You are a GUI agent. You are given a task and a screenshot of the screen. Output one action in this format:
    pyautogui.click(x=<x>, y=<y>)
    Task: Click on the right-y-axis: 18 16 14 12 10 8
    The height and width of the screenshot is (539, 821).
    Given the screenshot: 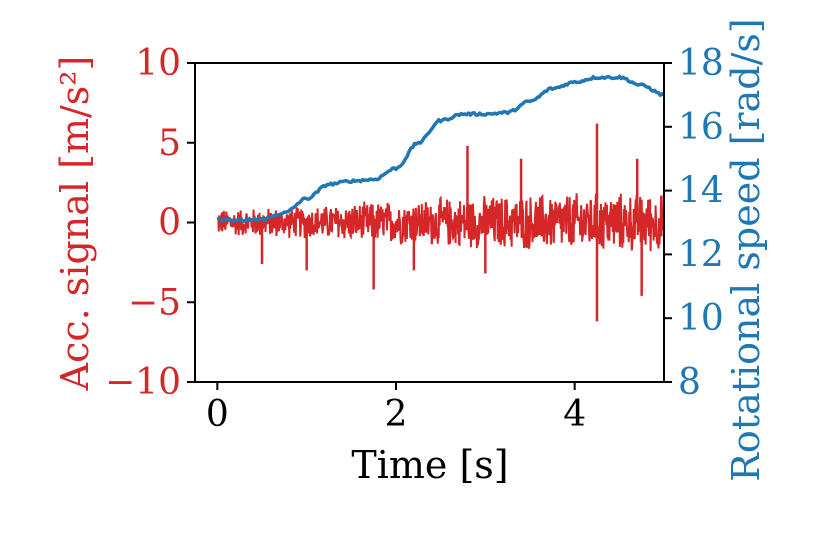 What is the action you would take?
    pyautogui.click(x=694, y=223)
    